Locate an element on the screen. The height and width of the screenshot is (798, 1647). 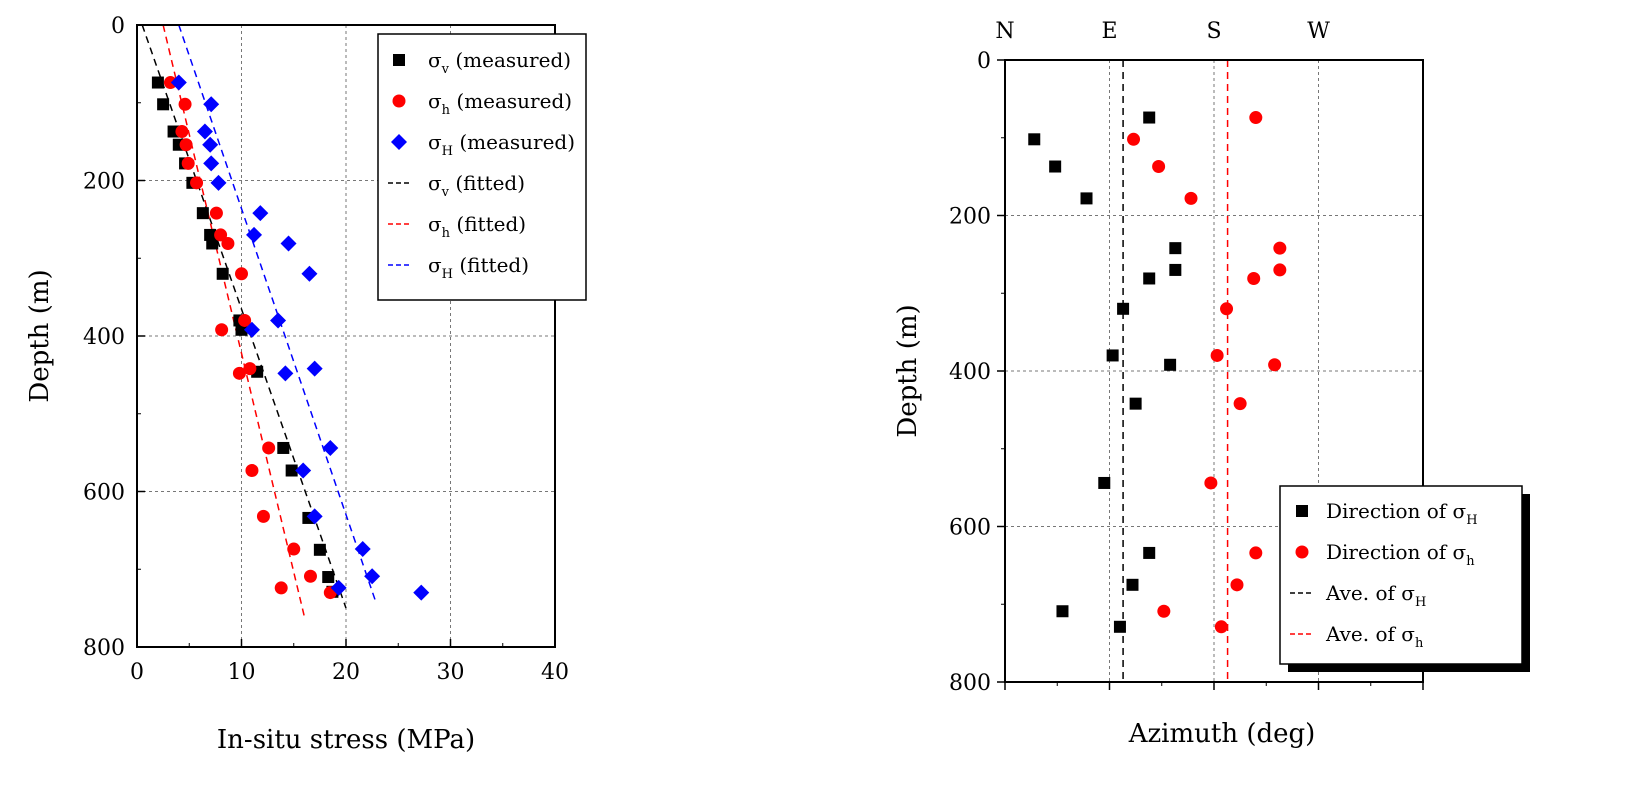
legend-label: σv (measured) is located at coordinates (499, 62).